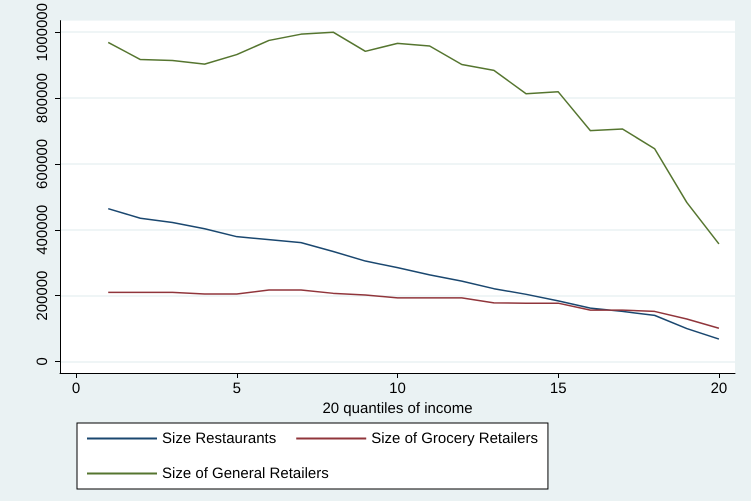 Image resolution: width=751 pixels, height=501 pixels. What do you see at coordinates (42, 295) in the screenshot?
I see `y-tick-label: 200000` at bounding box center [42, 295].